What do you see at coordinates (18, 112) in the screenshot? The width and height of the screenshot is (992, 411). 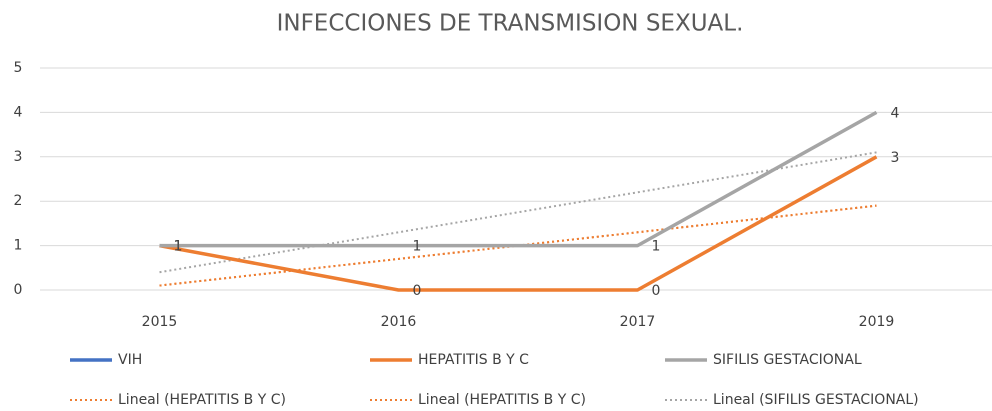 I see `y-tick-label: 4` at bounding box center [18, 112].